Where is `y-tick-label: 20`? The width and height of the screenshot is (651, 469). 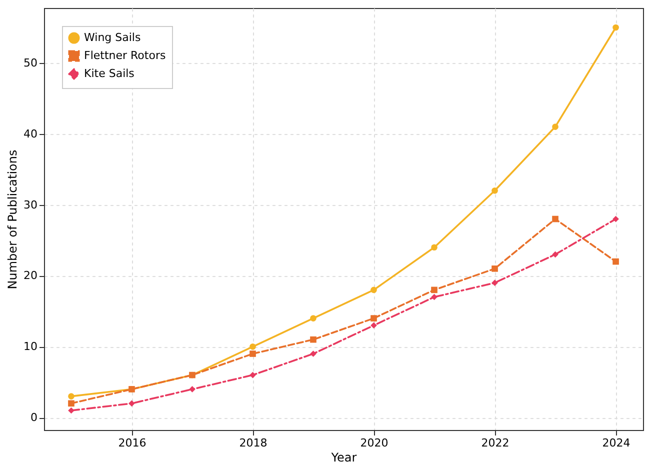 y-tick-label: 20 is located at coordinates (31, 275).